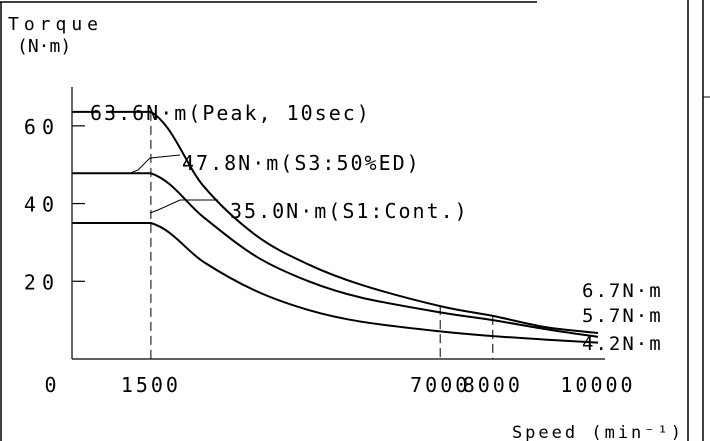  What do you see at coordinates (440, 385) in the screenshot?
I see `x-tick-label-2: 7000` at bounding box center [440, 385].